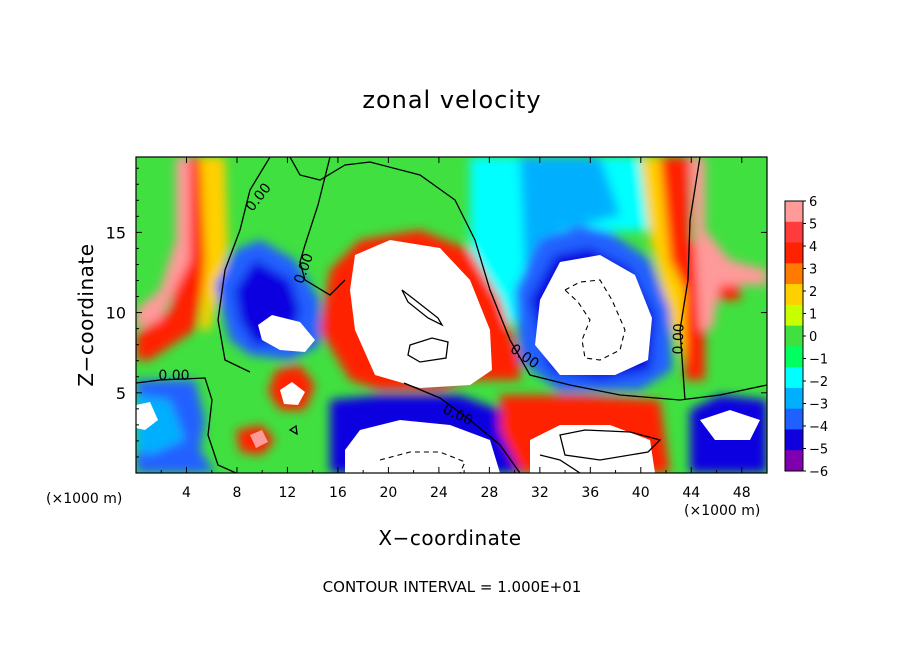 This screenshot has height=654, width=904. What do you see at coordinates (186, 493) in the screenshot?
I see `x-tick-label: 4` at bounding box center [186, 493].